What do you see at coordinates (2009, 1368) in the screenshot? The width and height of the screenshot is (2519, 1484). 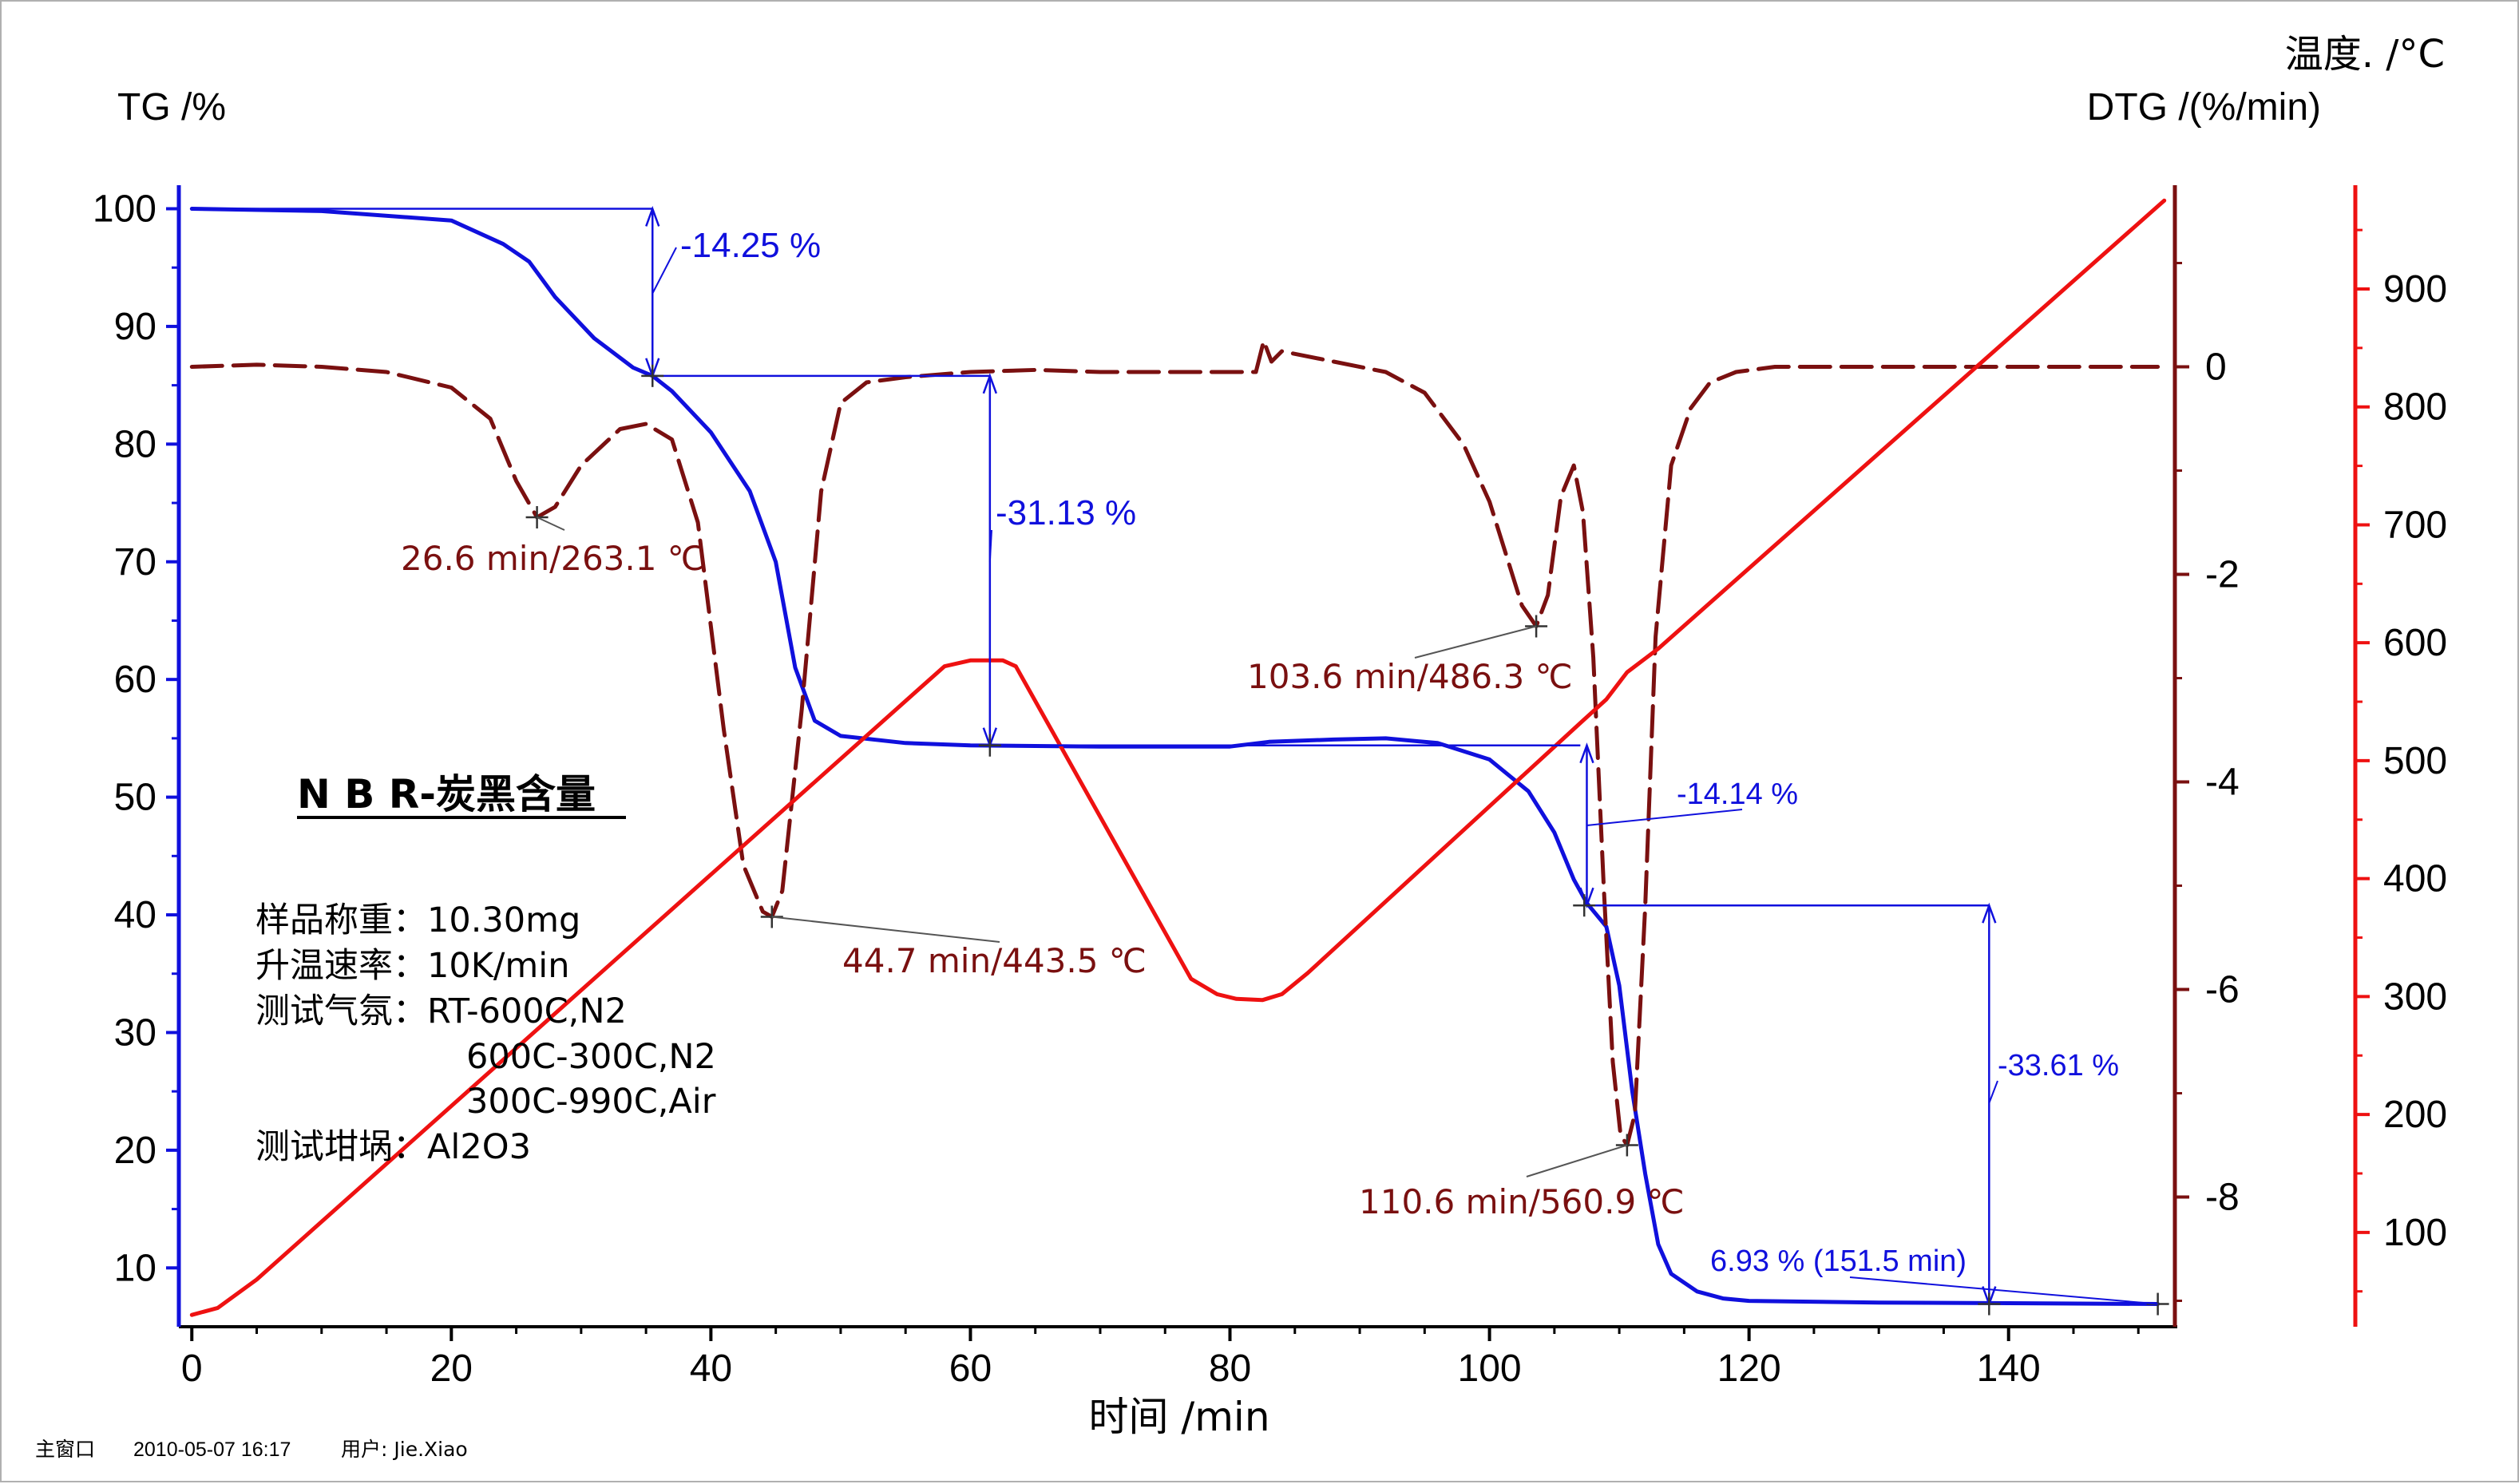 I see `x-tick-label: 140` at bounding box center [2009, 1368].